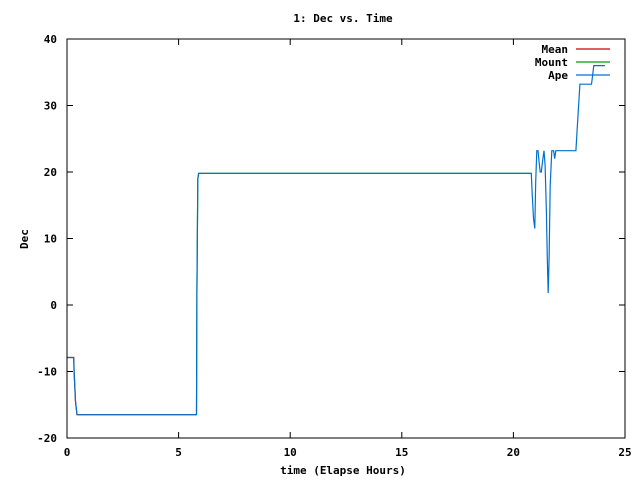  Describe the element at coordinates (513, 452) in the screenshot. I see `x-tick-label: 20` at that location.